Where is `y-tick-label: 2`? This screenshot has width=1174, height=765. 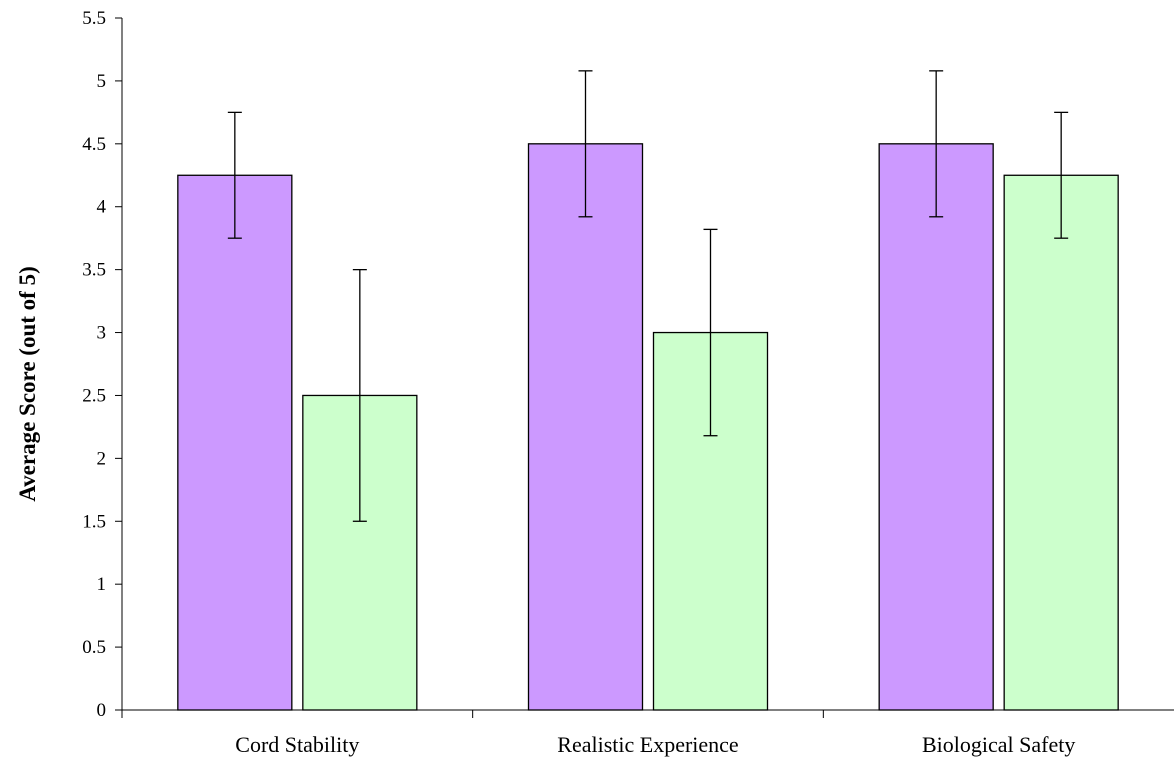 y-tick-label: 2 is located at coordinates (102, 458).